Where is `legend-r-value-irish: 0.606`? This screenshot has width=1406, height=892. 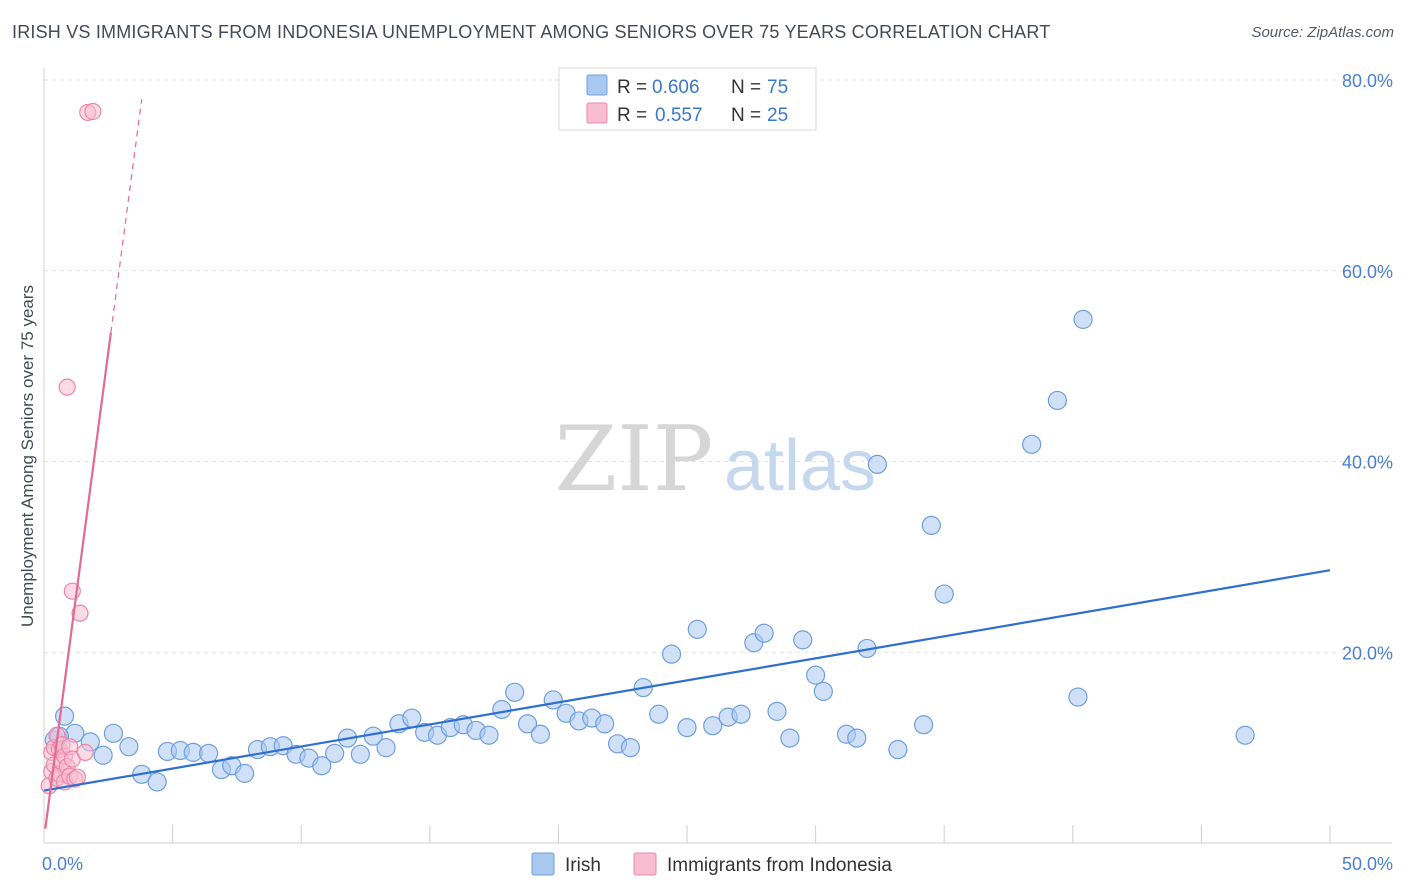
legend-r-value-irish: 0.606 is located at coordinates (676, 87).